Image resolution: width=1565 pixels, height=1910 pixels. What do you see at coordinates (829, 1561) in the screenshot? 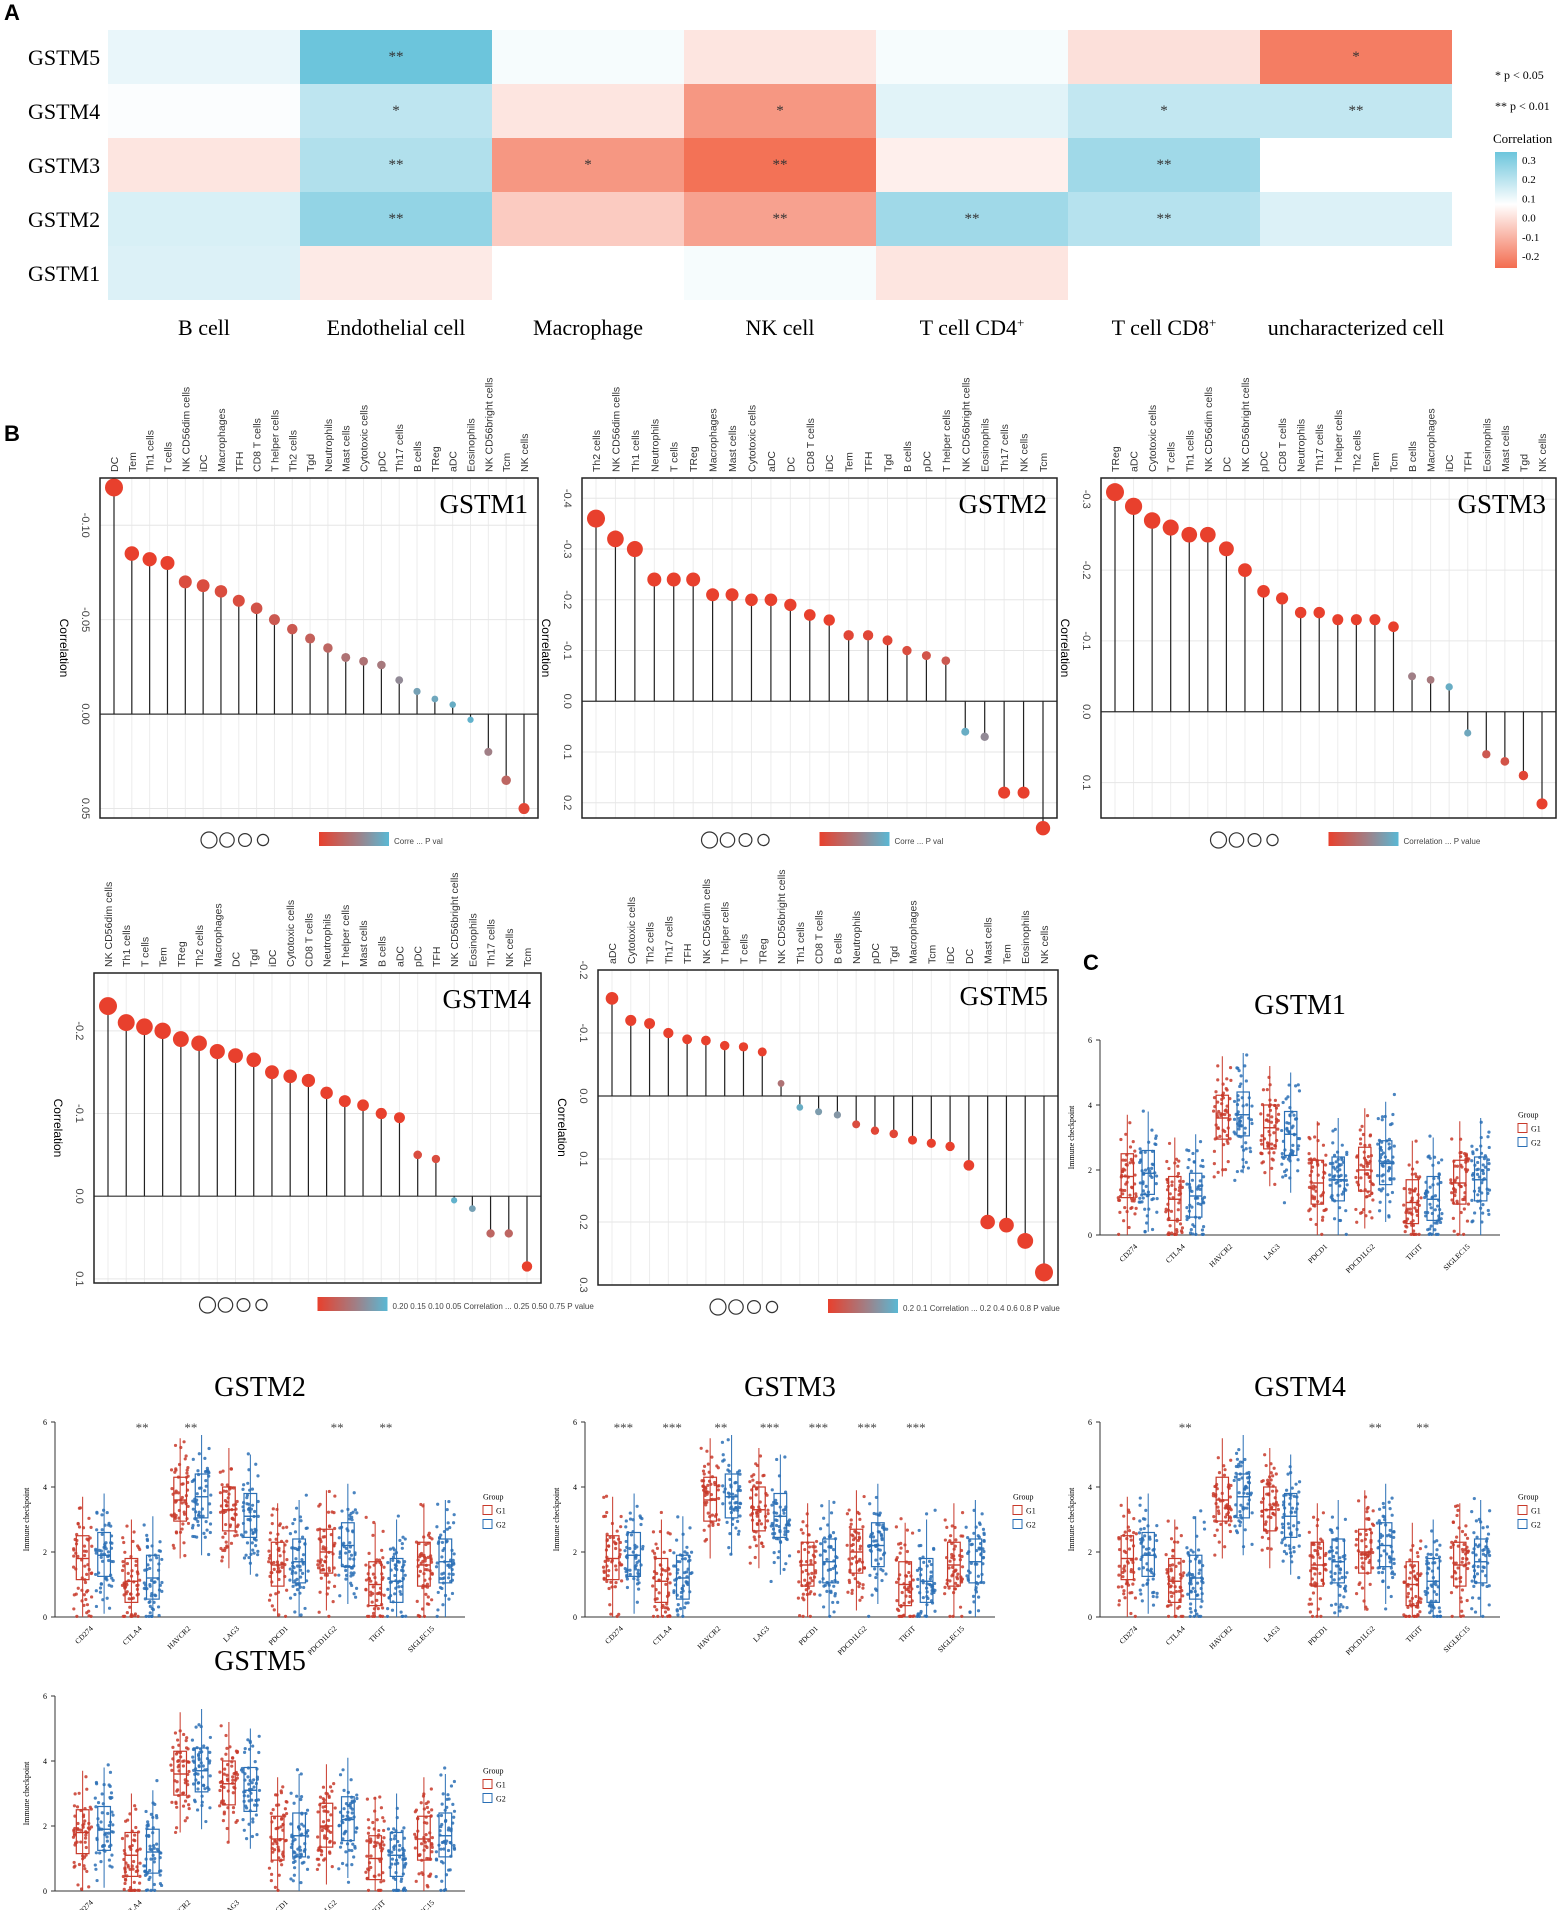
I see `boxplot-box` at bounding box center [829, 1561].